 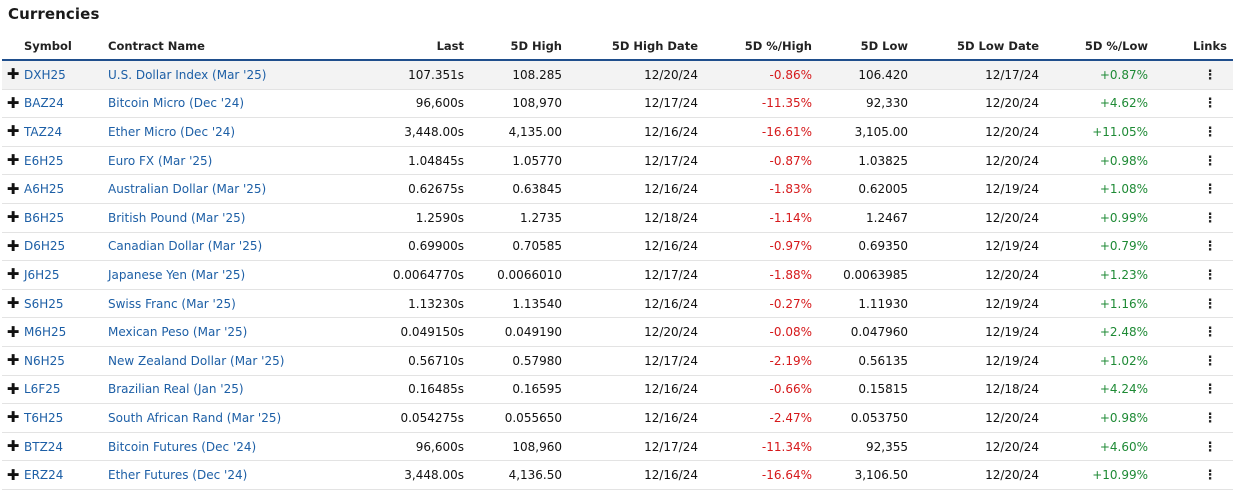 What do you see at coordinates (187, 74) in the screenshot?
I see `contract-name-link: U.S. Dollar Index (Mar '25)` at bounding box center [187, 74].